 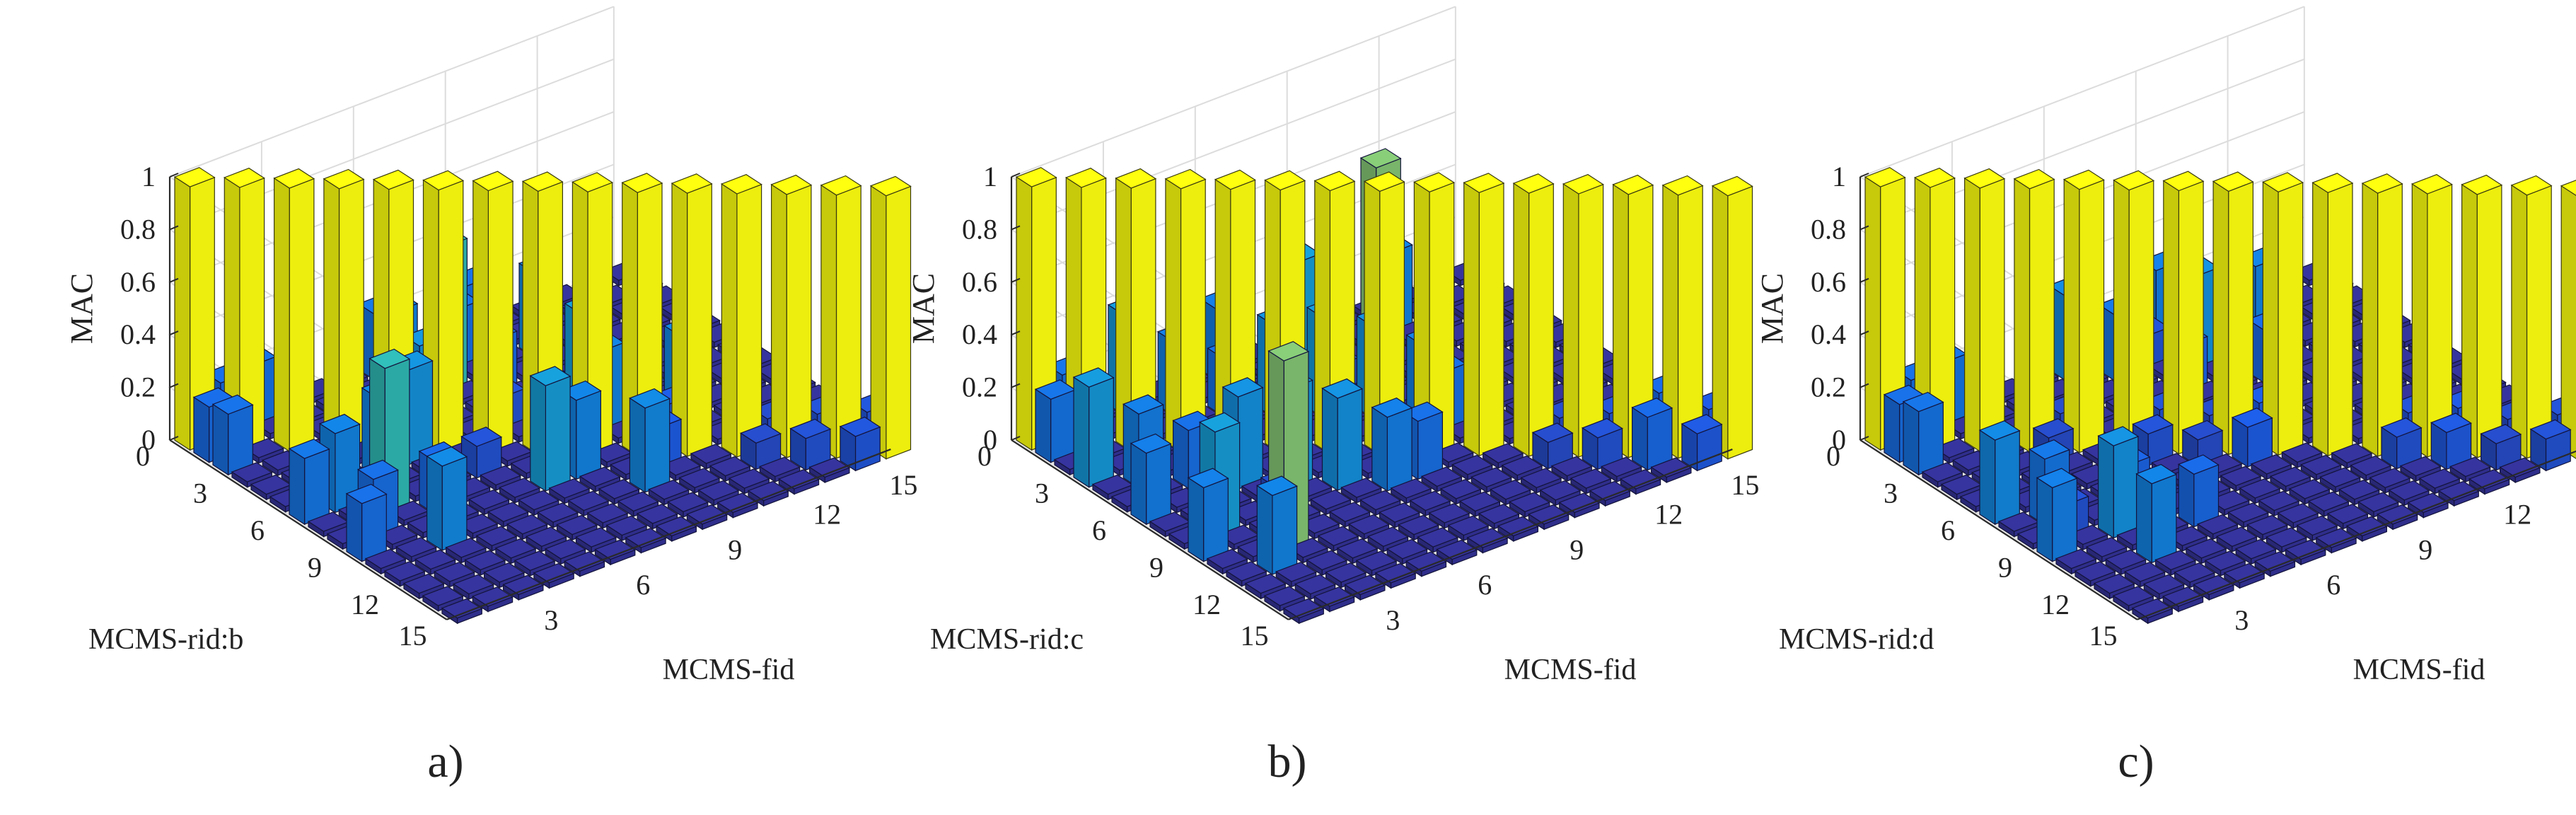 I want to click on bar-r2-c2, so click(x=1934, y=310).